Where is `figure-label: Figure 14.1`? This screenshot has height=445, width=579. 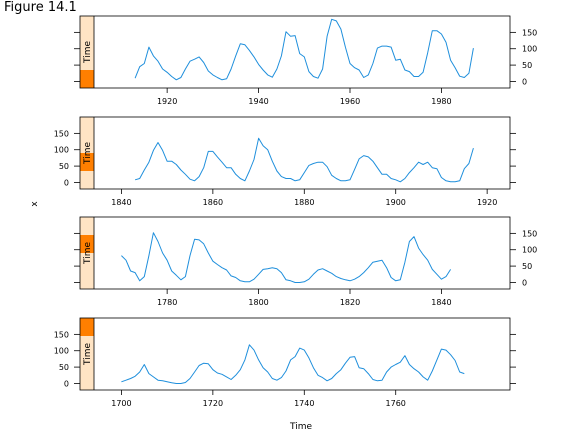 figure-label: Figure 14.1 is located at coordinates (40, 7).